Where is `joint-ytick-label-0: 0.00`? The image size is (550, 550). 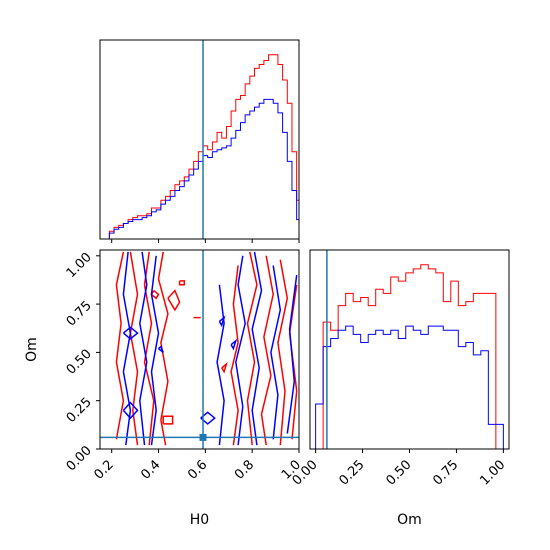 joint-ytick-label-0: 0.00 is located at coordinates (79, 458).